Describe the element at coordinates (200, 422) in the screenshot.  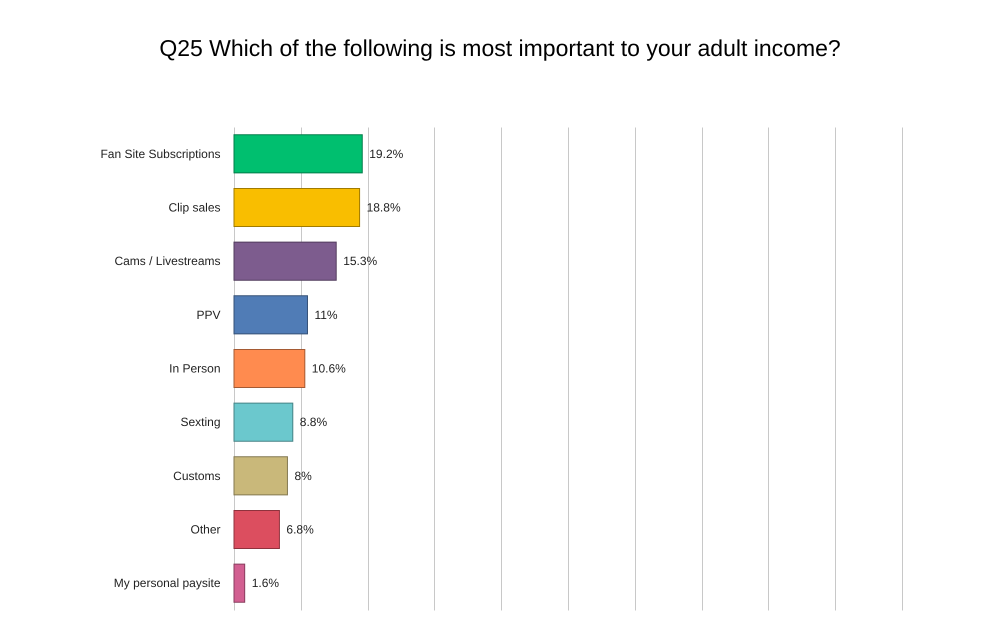
I see `y-tick-label: Sexting` at that location.